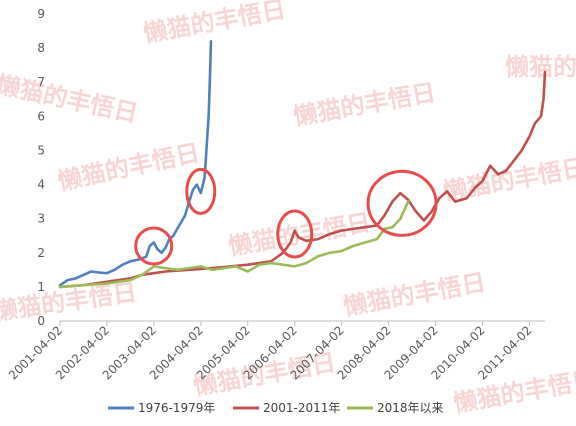 The height and width of the screenshot is (426, 576). What do you see at coordinates (41, 287) in the screenshot?
I see `y-tick-label: 1` at bounding box center [41, 287].